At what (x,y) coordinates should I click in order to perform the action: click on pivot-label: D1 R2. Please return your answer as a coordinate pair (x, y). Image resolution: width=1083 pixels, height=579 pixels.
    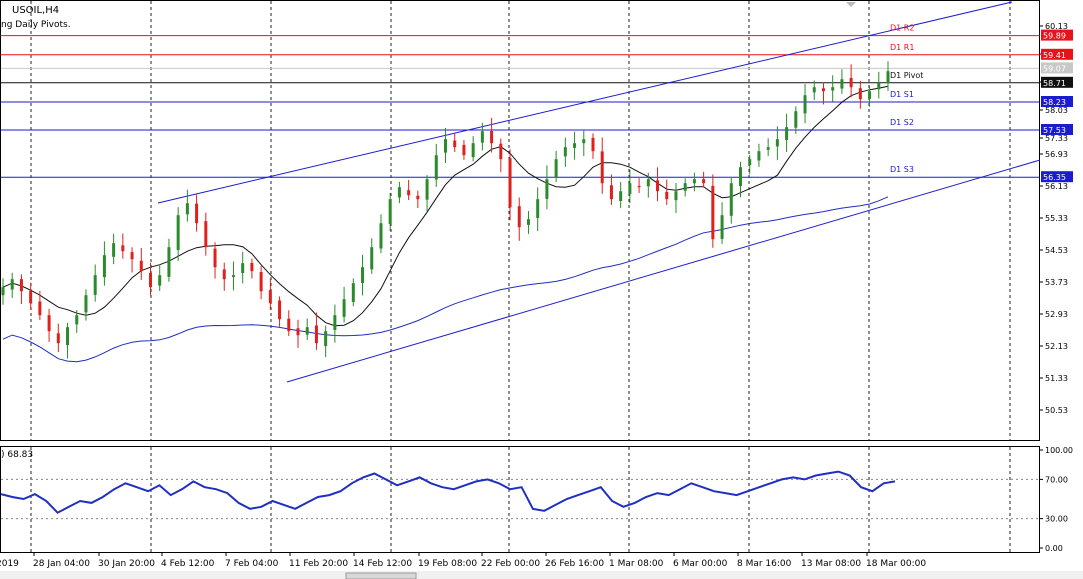
    Looking at the image, I should click on (902, 28).